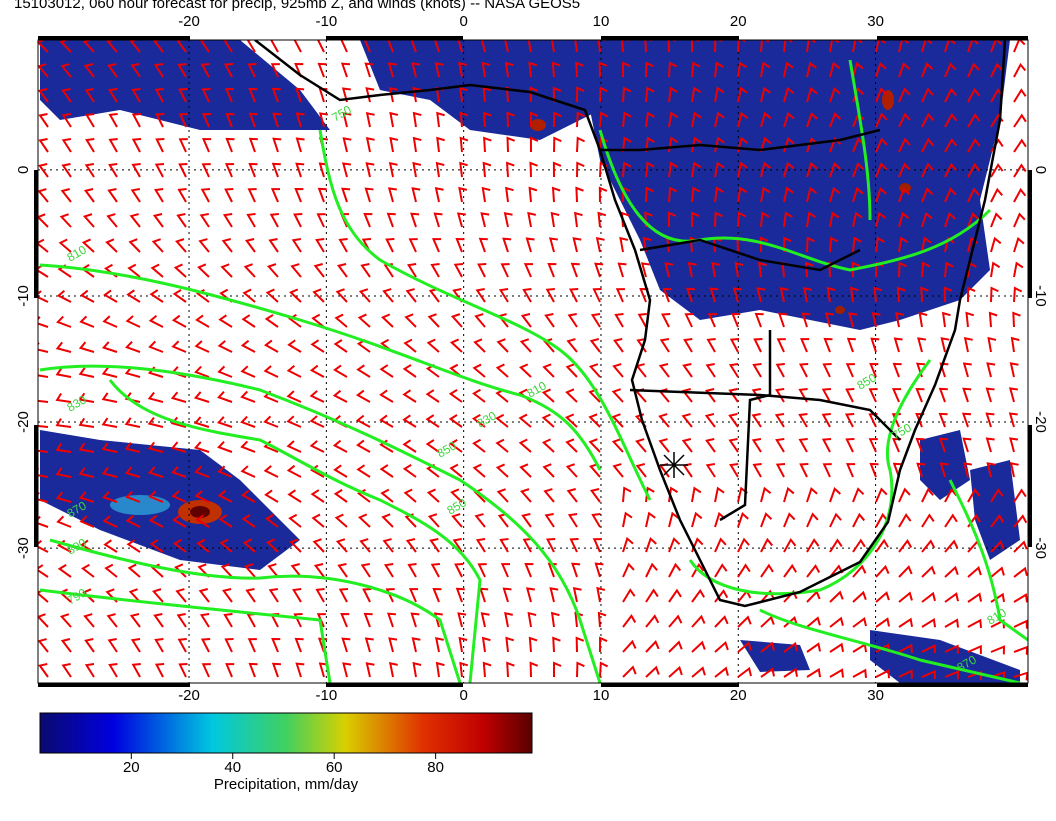  I want to click on lon-label-top: 20, so click(738, 21).